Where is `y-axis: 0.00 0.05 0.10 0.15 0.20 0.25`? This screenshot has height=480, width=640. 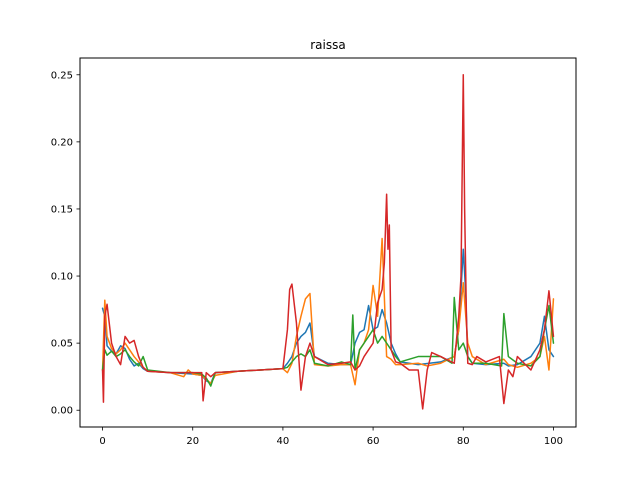
y-axis: 0.00 0.05 0.10 0.15 0.20 0.25 is located at coordinates (65, 243).